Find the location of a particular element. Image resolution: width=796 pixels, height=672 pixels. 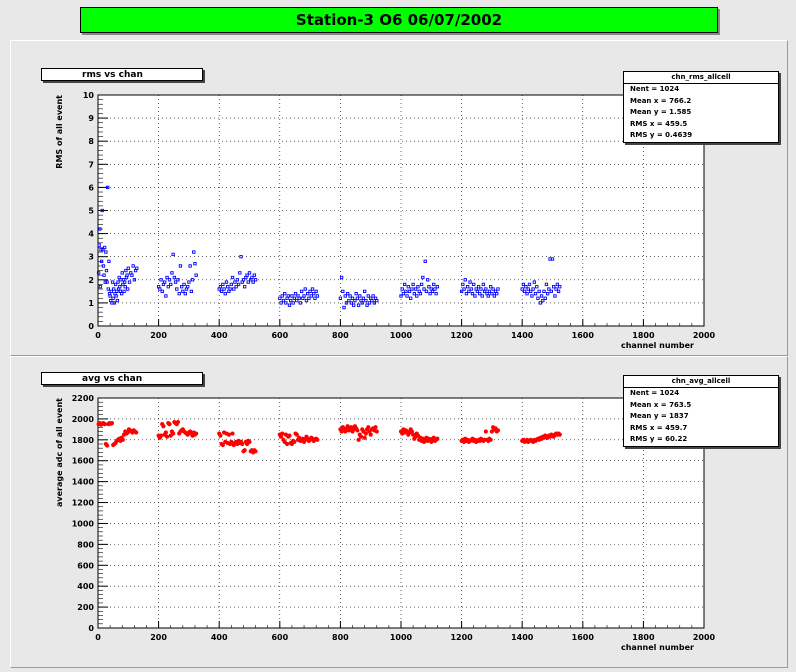

rms-x-tick-label: 1600 is located at coordinates (583, 335).